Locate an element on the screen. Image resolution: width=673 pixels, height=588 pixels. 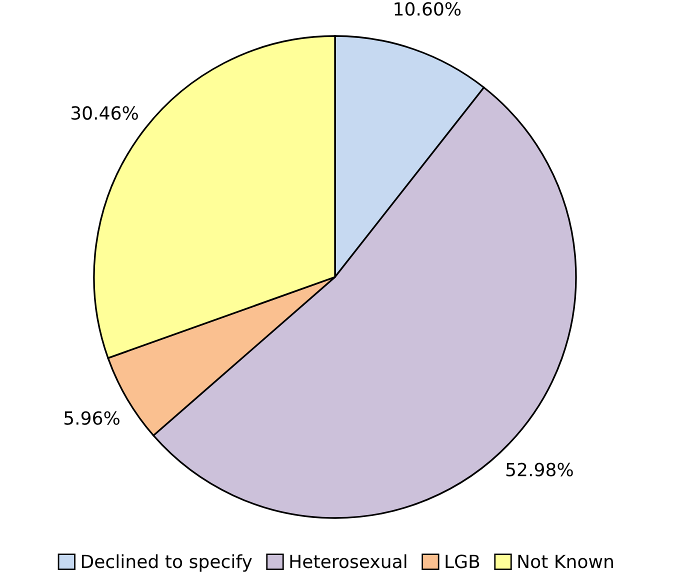
legend-label: Not Known is located at coordinates (565, 561).